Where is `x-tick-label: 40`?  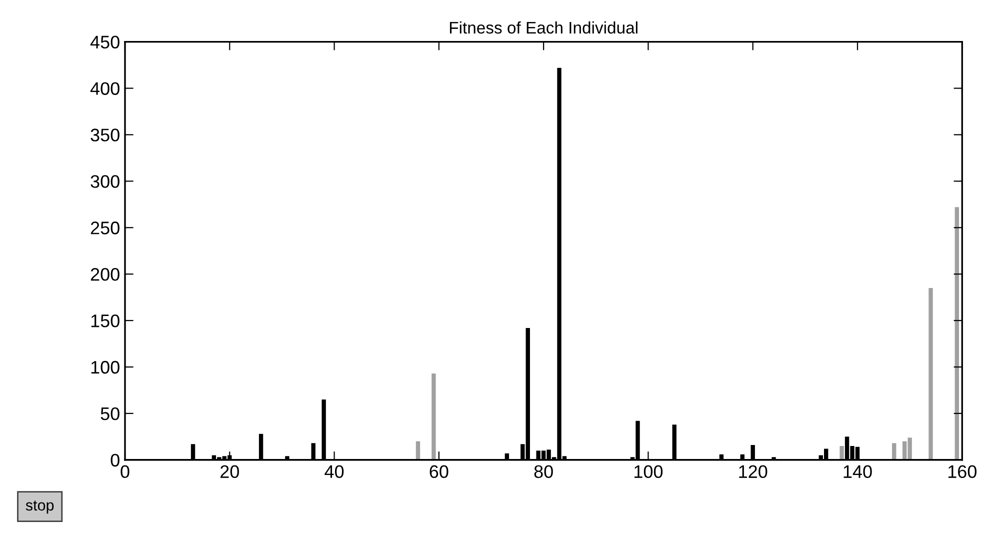
x-tick-label: 40 is located at coordinates (334, 471).